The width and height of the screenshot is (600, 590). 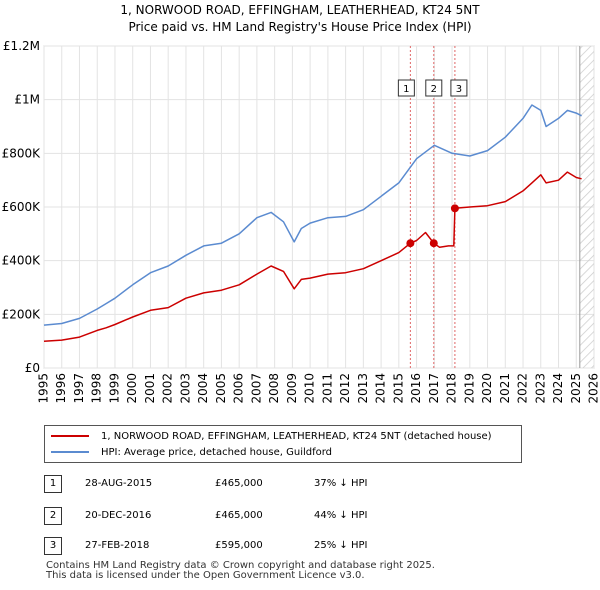 What do you see at coordinates (398, 388) in the screenshot?
I see `x-tick-label: 2015` at bounding box center [398, 388].